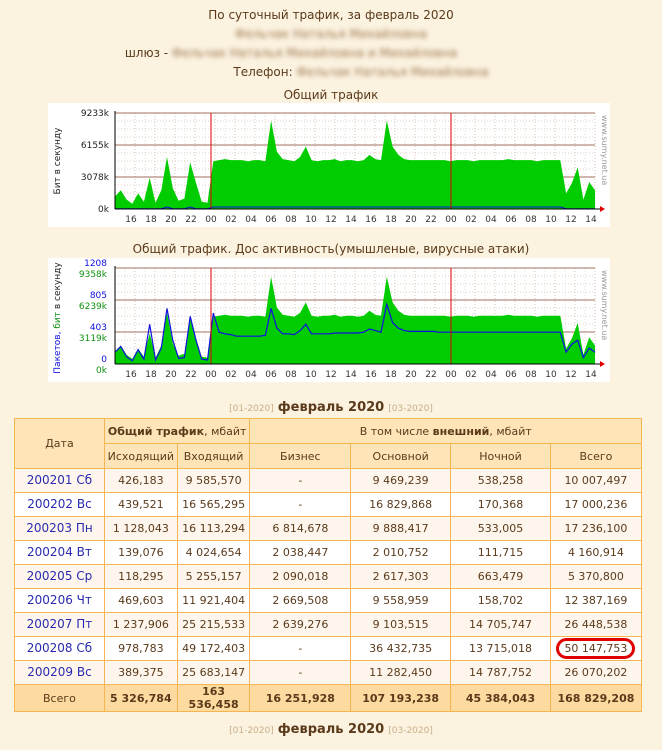 Image resolution: width=662 pixels, height=750 pixels. Describe the element at coordinates (500, 576) in the screenshot. I see `cell: 663,479` at that location.